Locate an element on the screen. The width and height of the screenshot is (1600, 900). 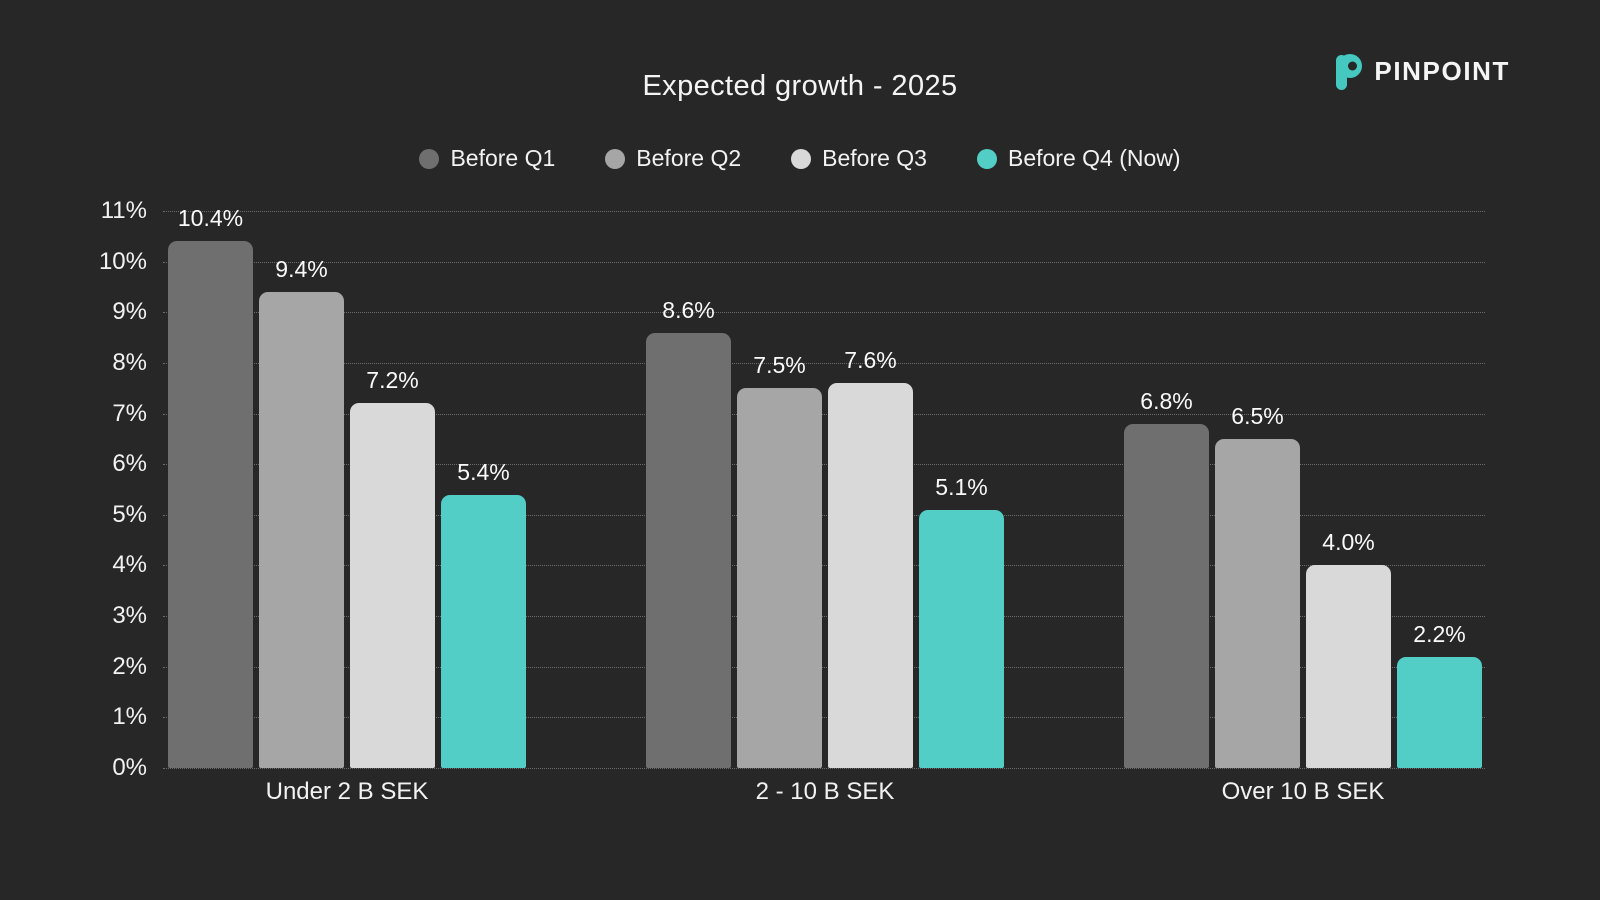
bar-2-3: 7.6% is located at coordinates (870, 557).